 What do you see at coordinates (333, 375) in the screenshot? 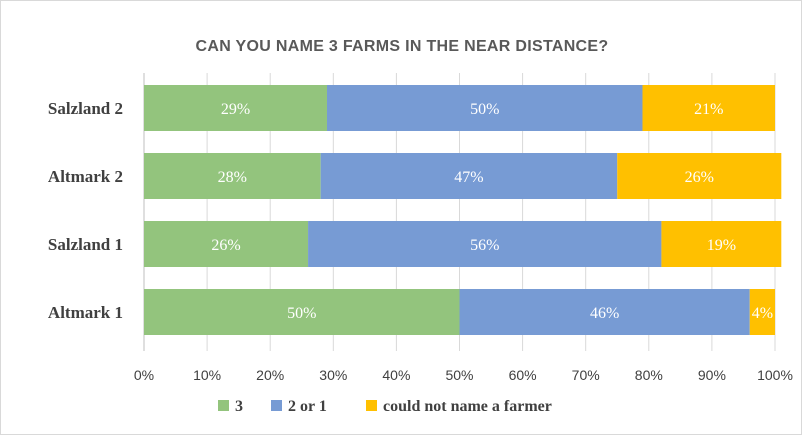
I see `x-tick-label: 30%` at bounding box center [333, 375].